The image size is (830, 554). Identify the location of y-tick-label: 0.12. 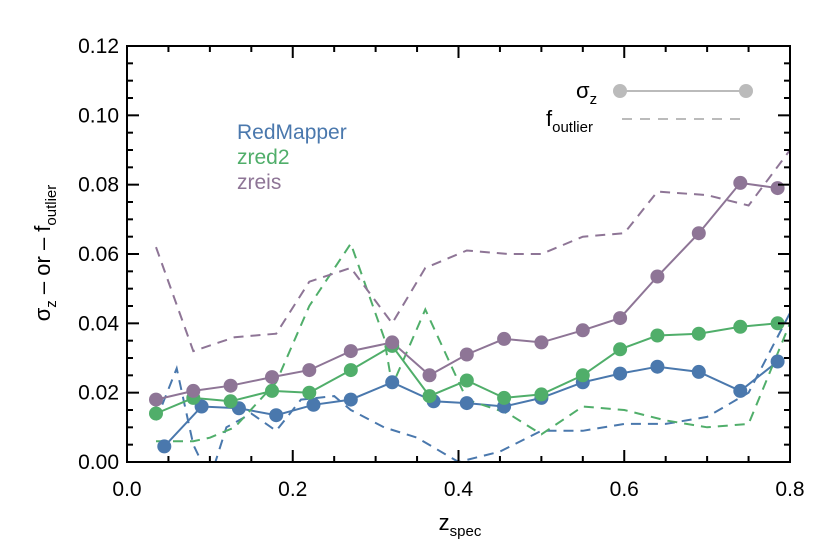
(98, 46).